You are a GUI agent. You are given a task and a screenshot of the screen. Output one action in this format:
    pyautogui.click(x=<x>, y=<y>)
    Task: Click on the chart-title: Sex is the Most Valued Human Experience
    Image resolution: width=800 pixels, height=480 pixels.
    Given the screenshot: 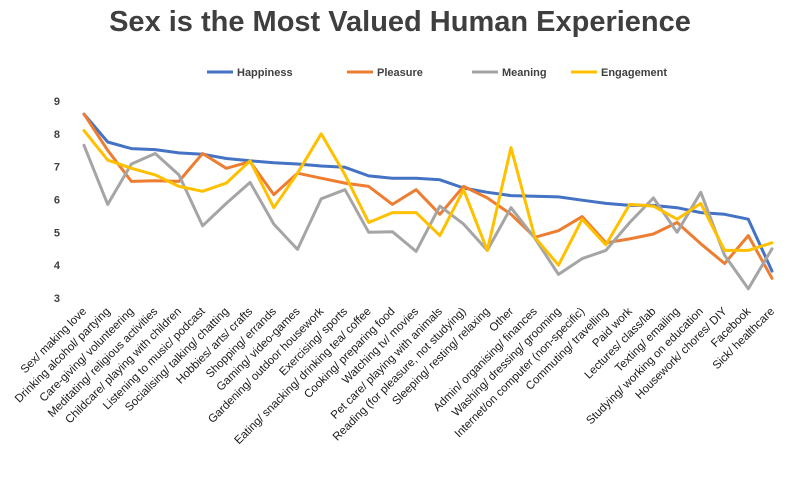 What is the action you would take?
    pyautogui.click(x=400, y=22)
    